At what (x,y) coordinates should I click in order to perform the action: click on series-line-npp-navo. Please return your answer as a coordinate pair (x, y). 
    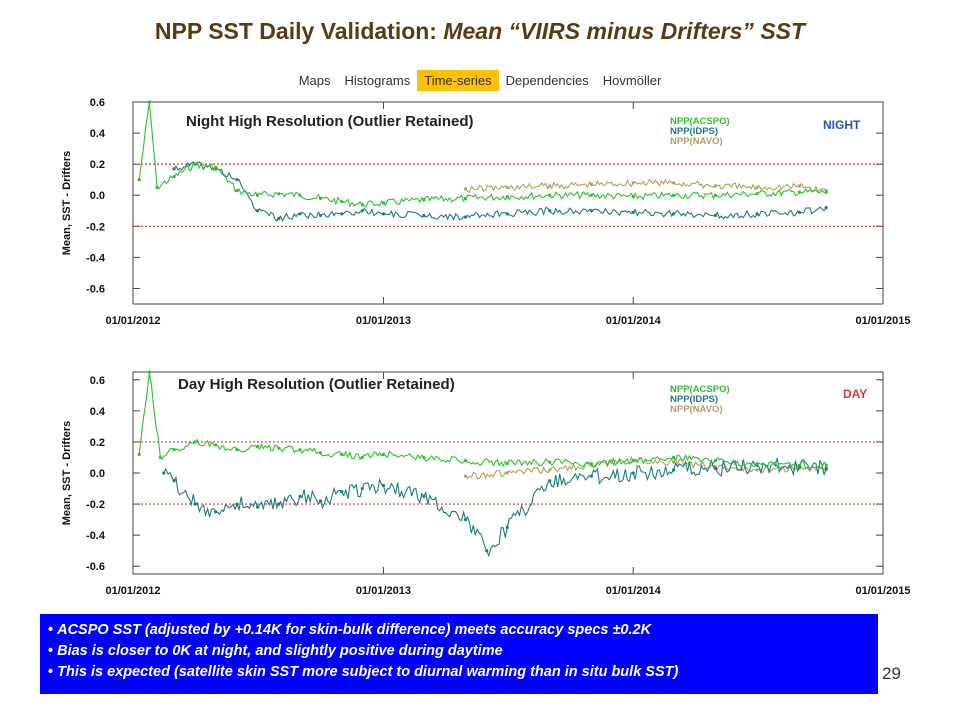
    Looking at the image, I should click on (646, 186).